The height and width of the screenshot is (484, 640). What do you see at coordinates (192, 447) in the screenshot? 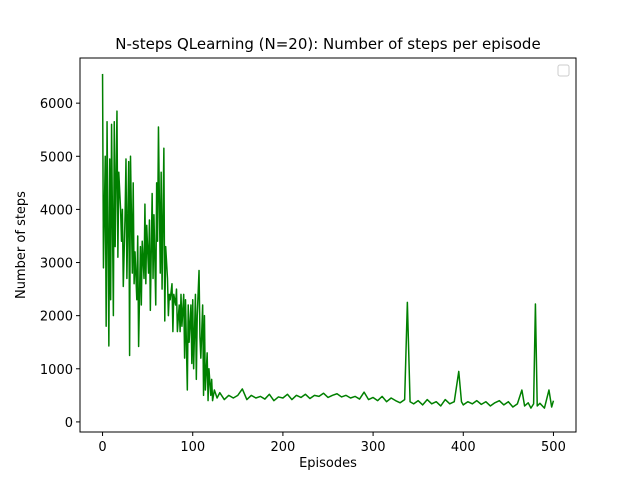
I see `x-tick-label: 100` at bounding box center [192, 447].